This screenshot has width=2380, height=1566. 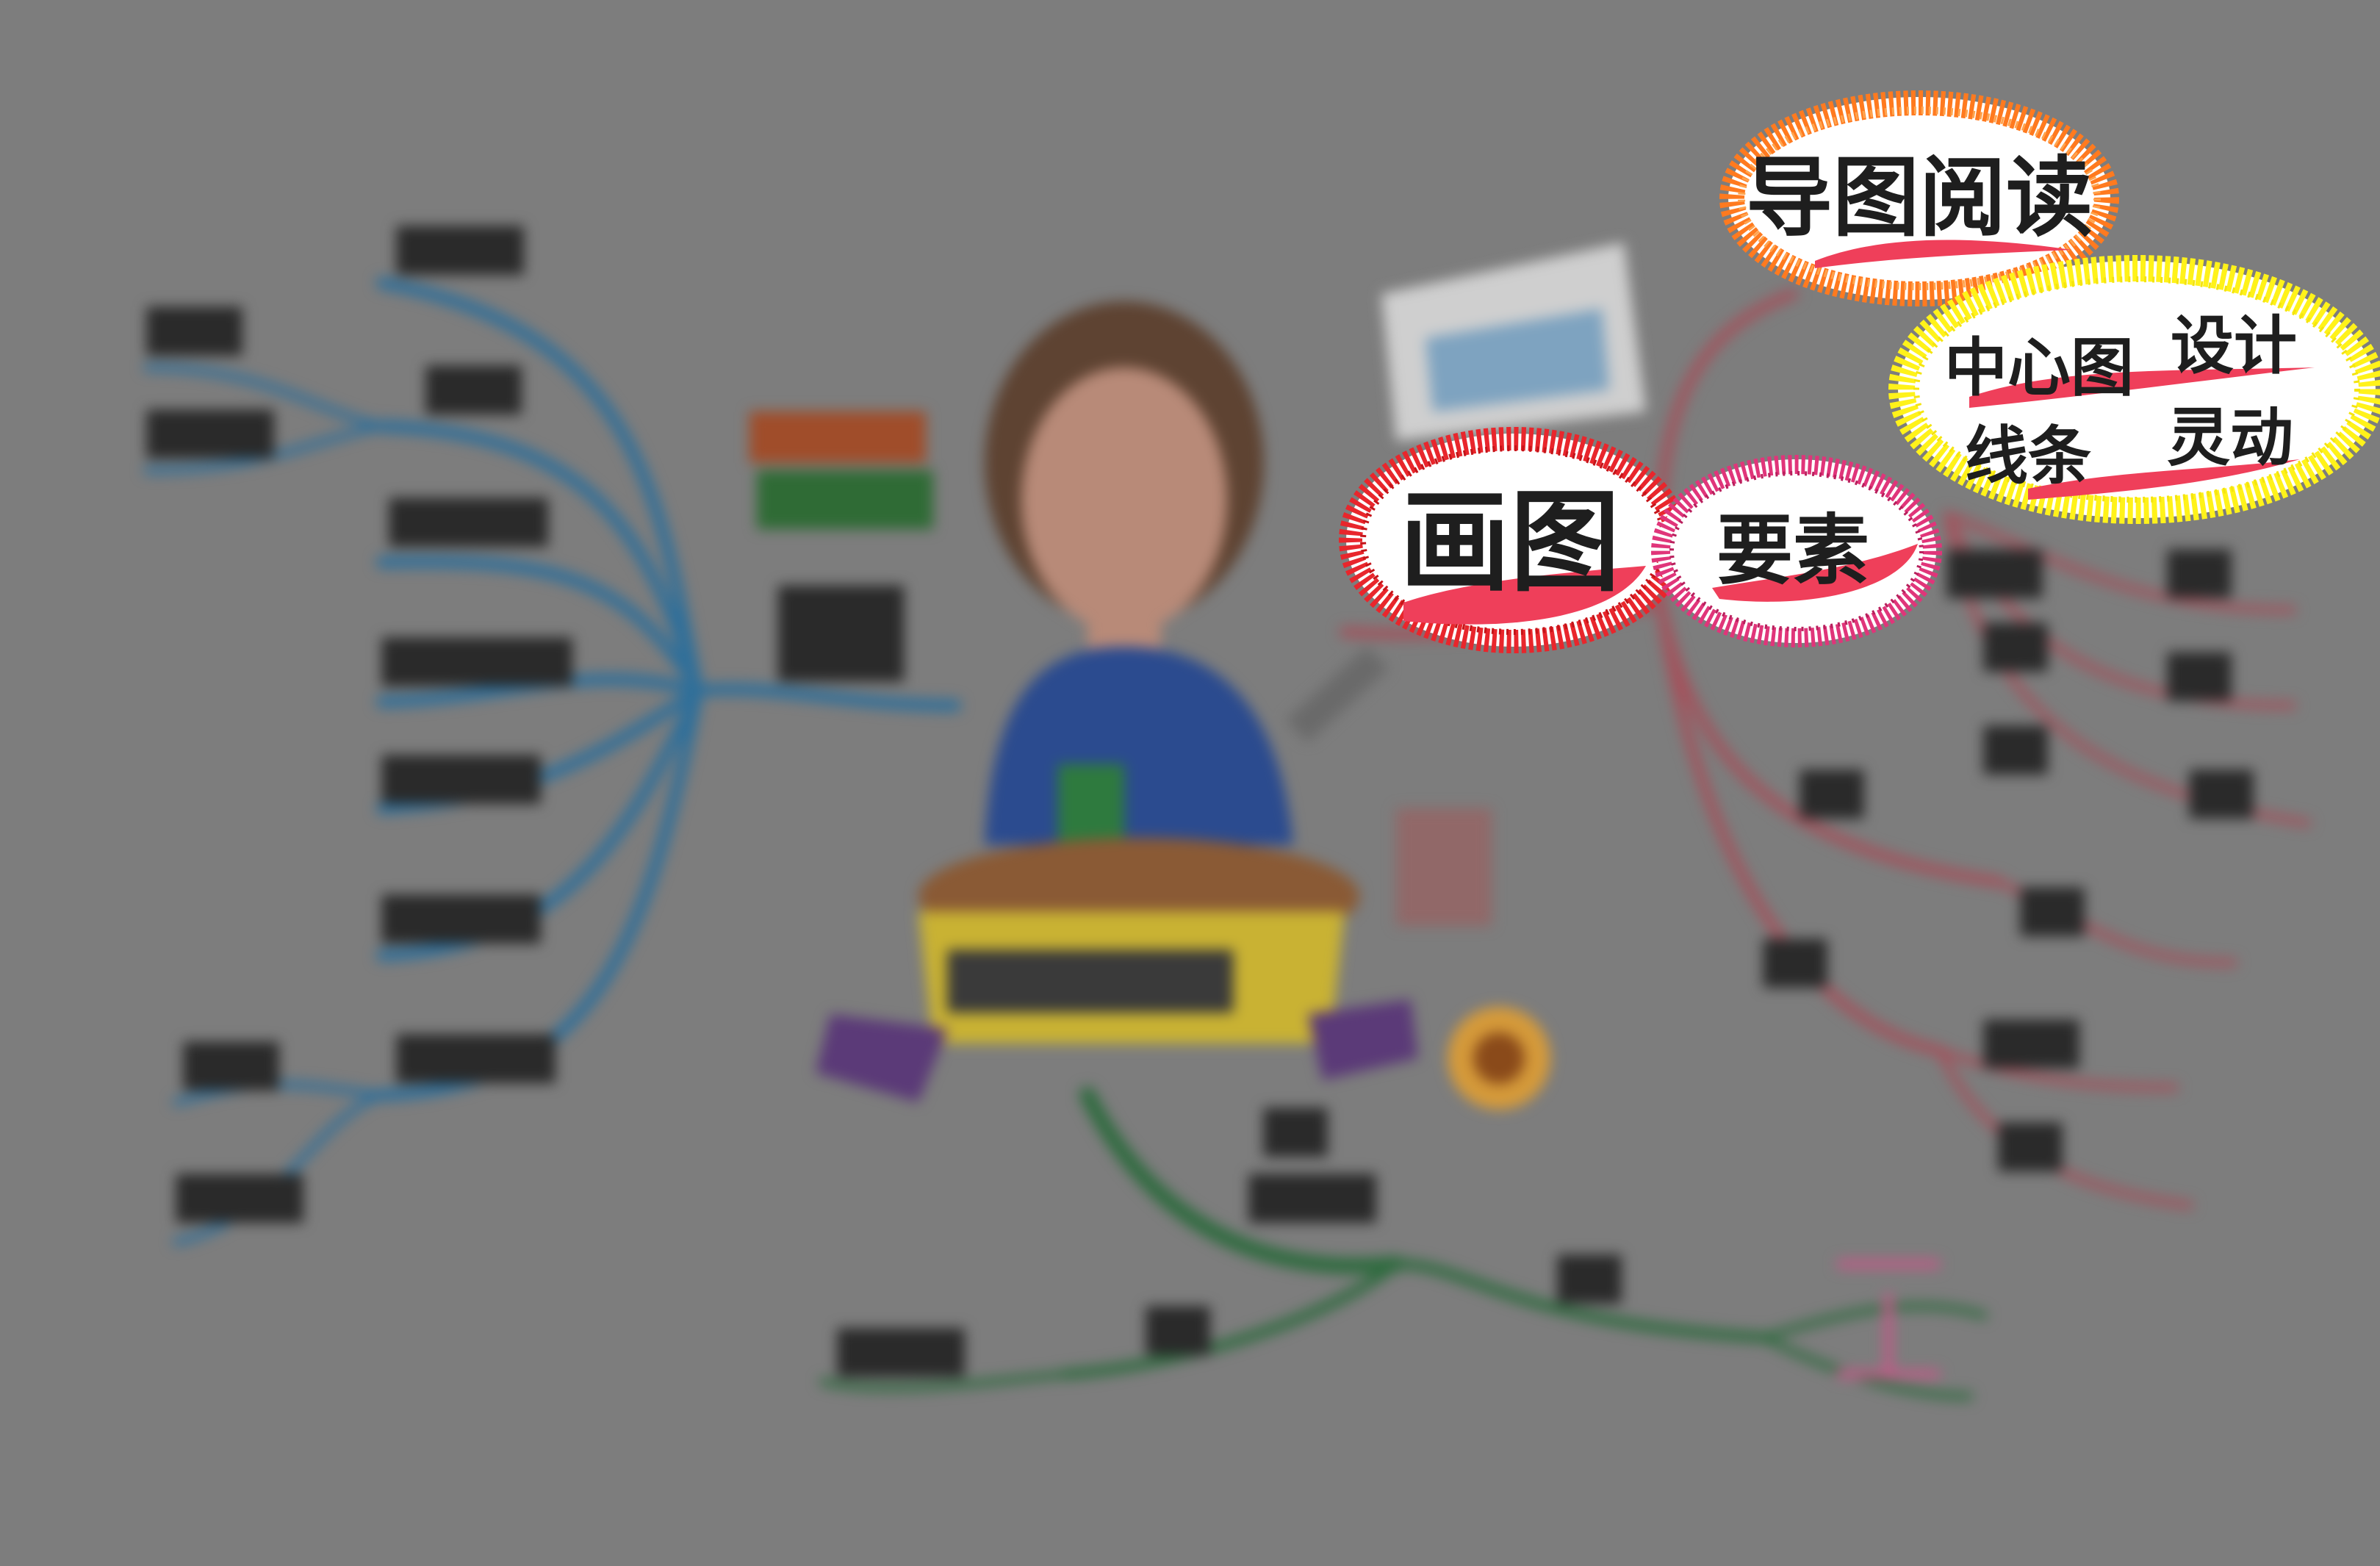 What do you see at coordinates (1943, 254) in the screenshot?
I see `reading-highlight-stroke` at bounding box center [1943, 254].